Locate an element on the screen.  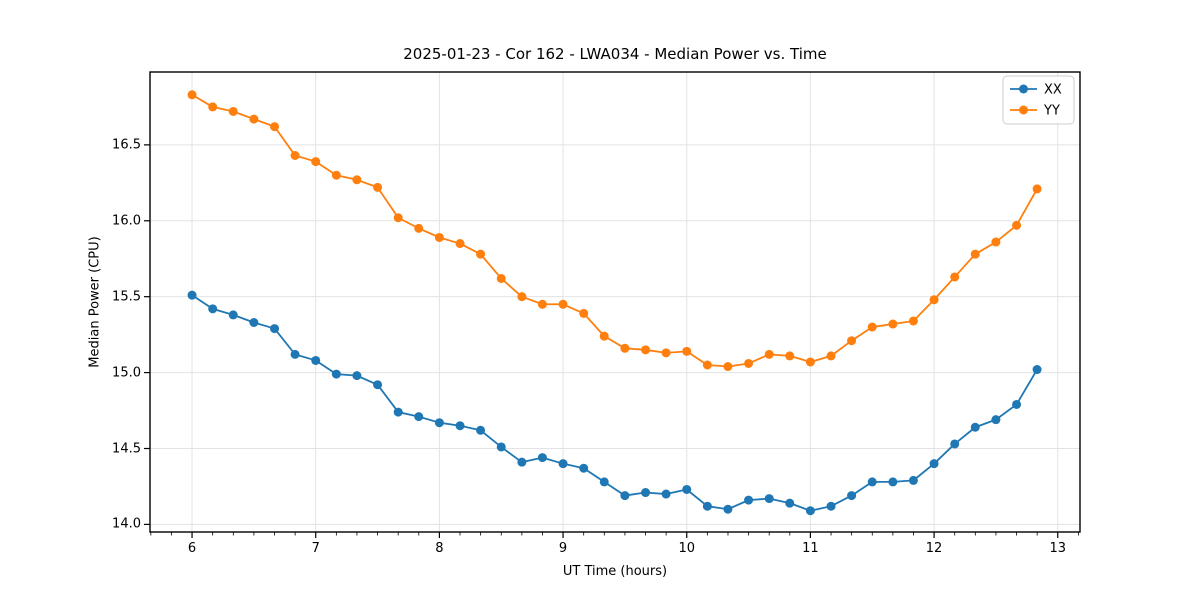
x-tick-label: 7 is located at coordinates (315, 548).